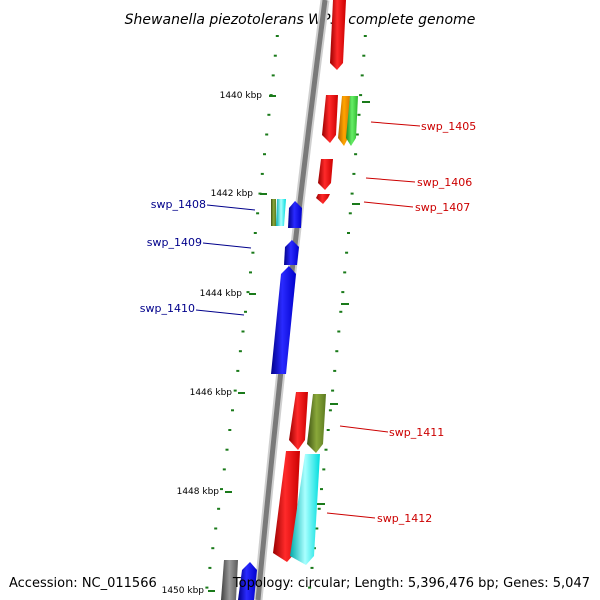  Describe the element at coordinates (442, 207) in the screenshot. I see `label-swp-1407: swp_1407` at that location.